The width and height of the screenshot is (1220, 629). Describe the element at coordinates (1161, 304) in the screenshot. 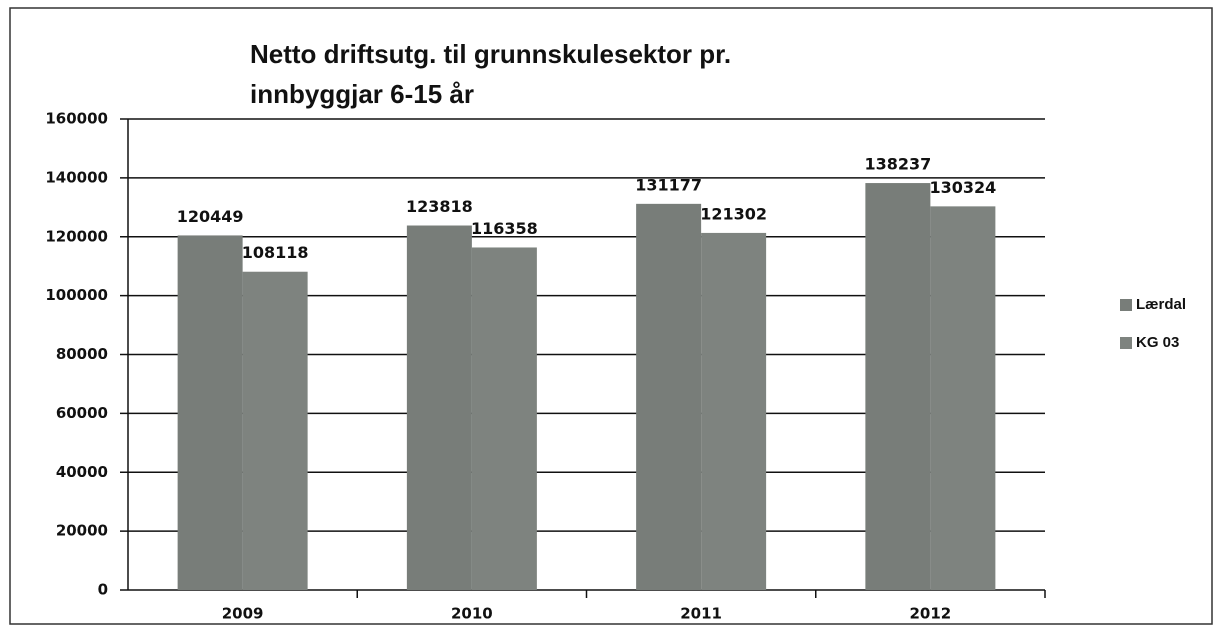

I see `legend-label: Lærdal` at that location.